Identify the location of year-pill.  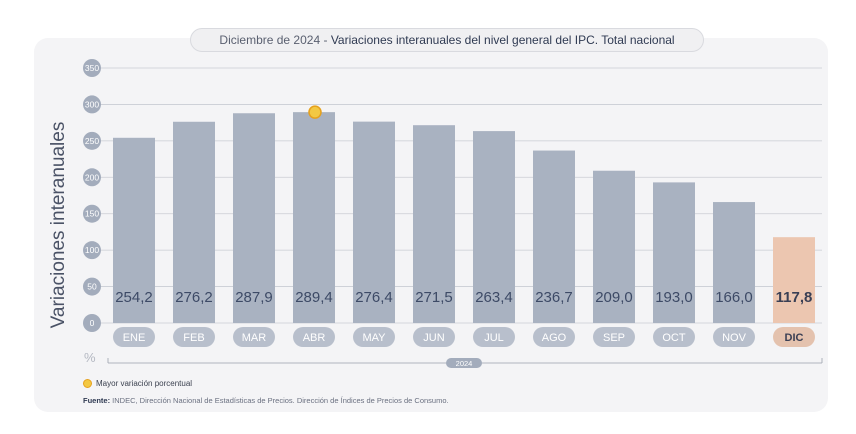
(464, 363).